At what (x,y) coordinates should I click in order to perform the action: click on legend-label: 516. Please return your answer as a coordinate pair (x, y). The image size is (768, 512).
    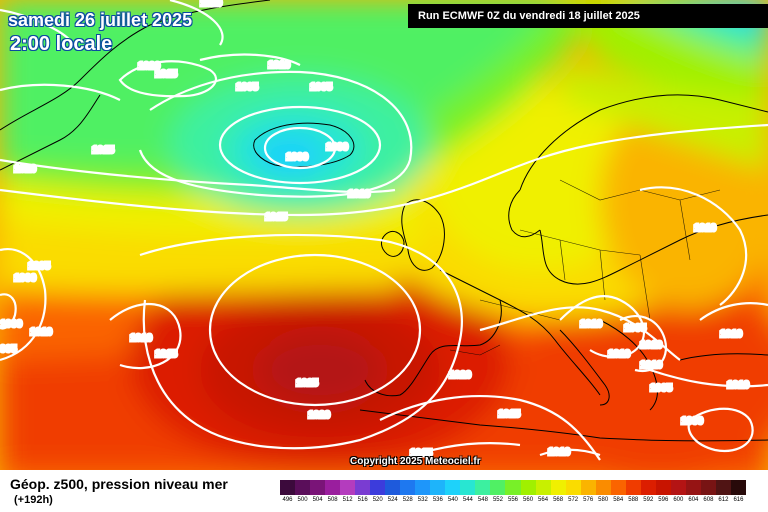
    Looking at the image, I should click on (362, 500).